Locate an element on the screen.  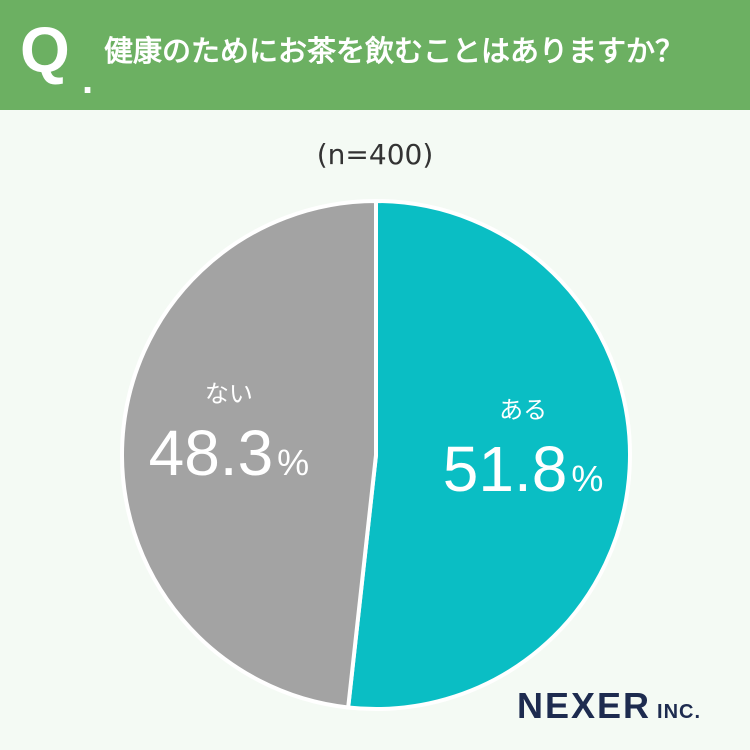
slice-value-label: 51.8% is located at coordinates (523, 469).